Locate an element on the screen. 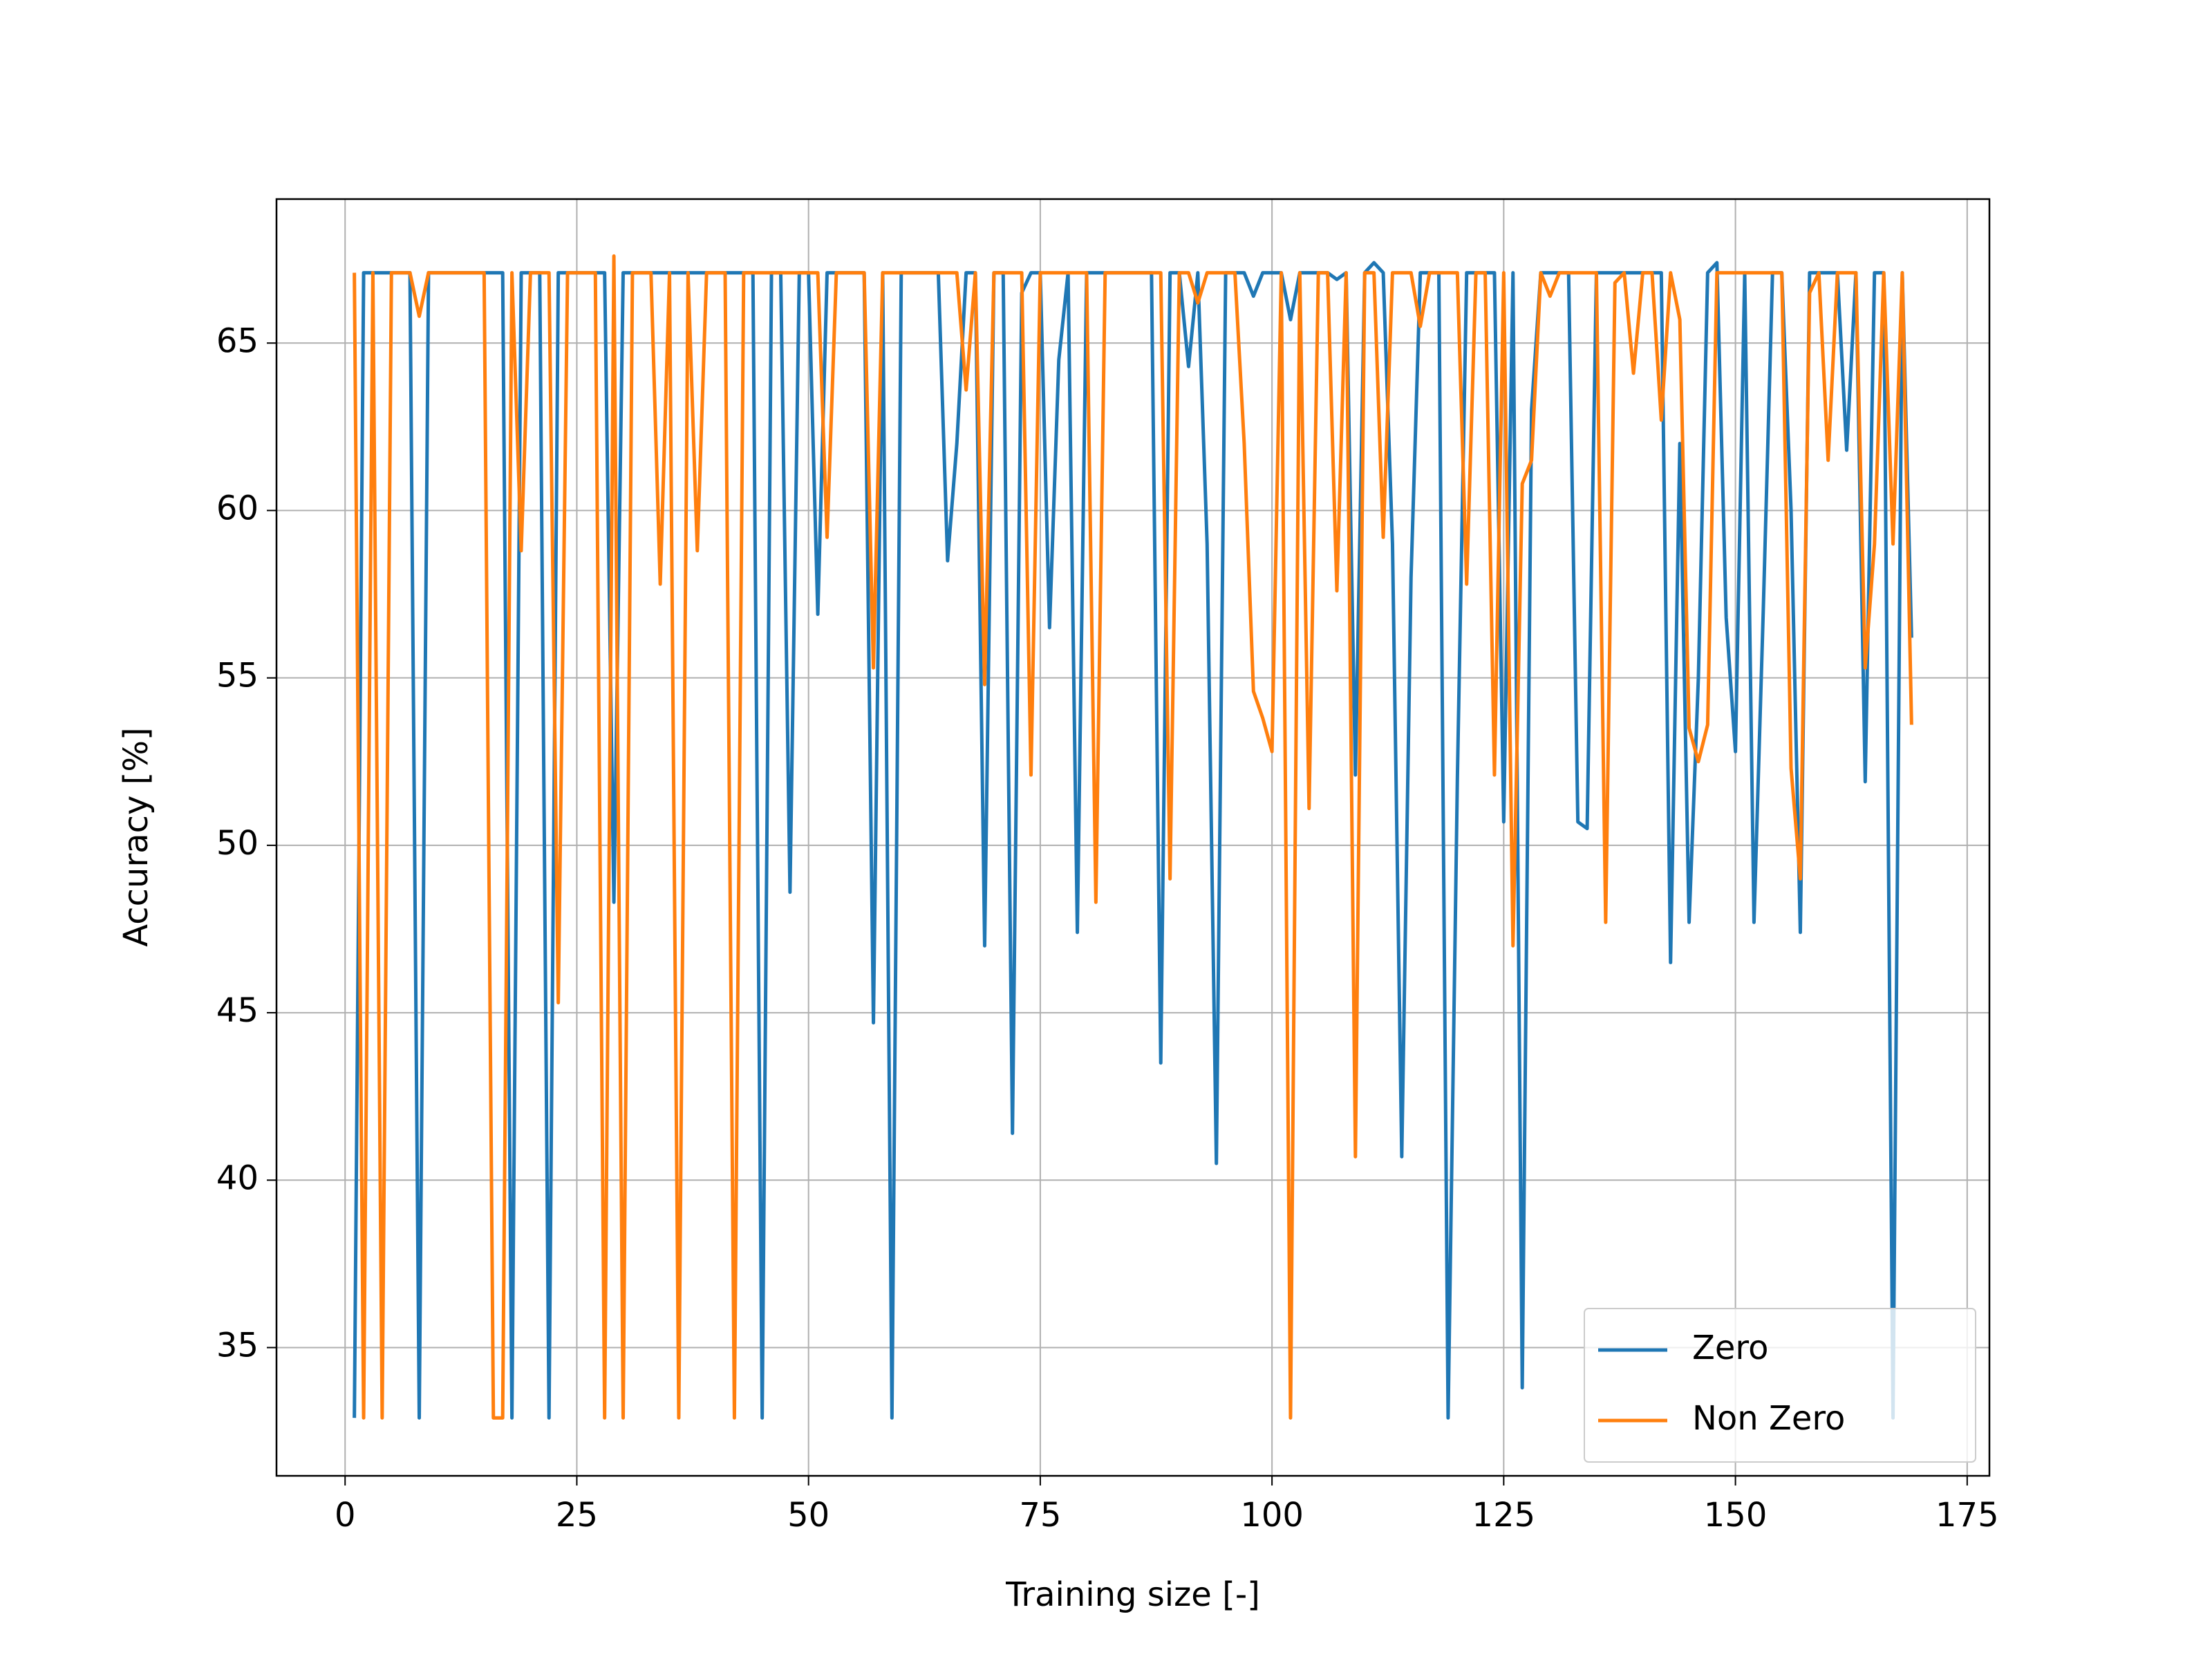  legend-label: Non Zero is located at coordinates (1769, 1418).